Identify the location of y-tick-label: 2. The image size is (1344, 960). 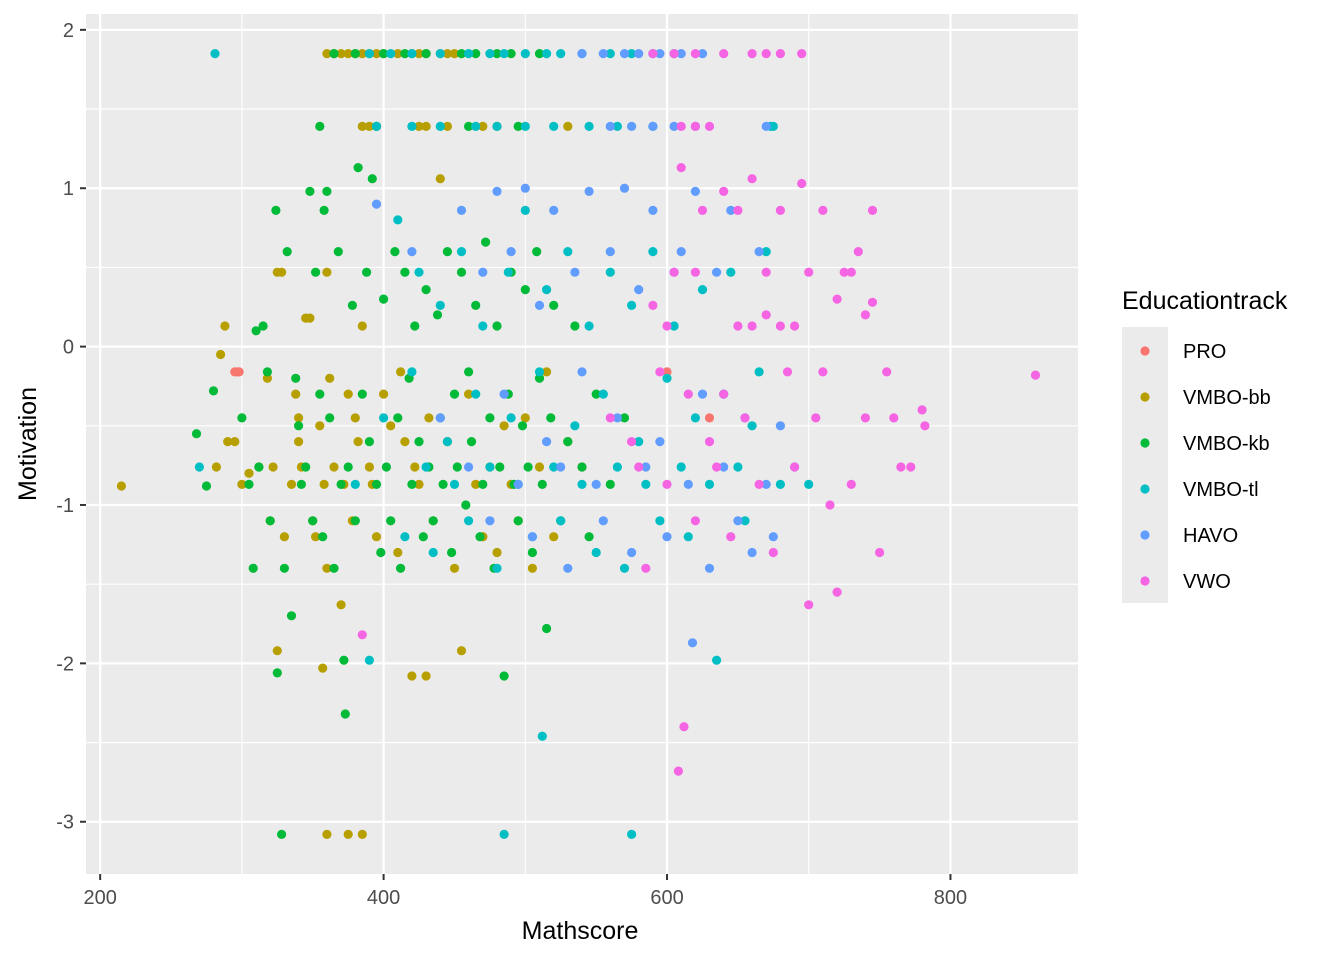
(68, 31).